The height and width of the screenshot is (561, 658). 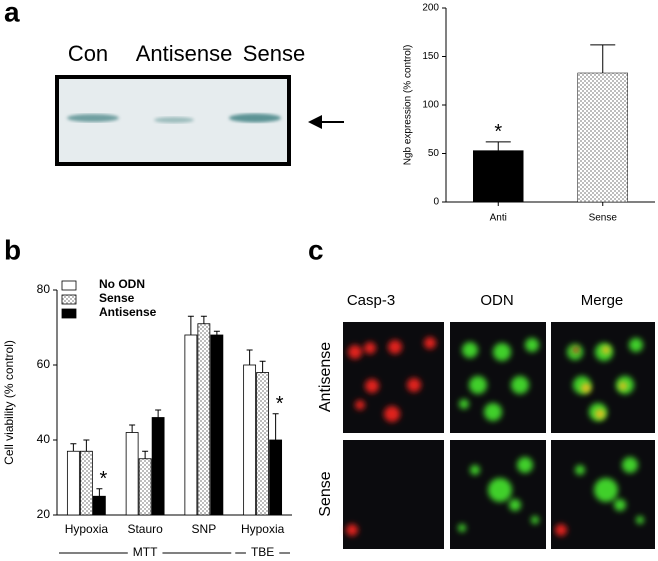 I want to click on panel-label: a, so click(x=12, y=13).